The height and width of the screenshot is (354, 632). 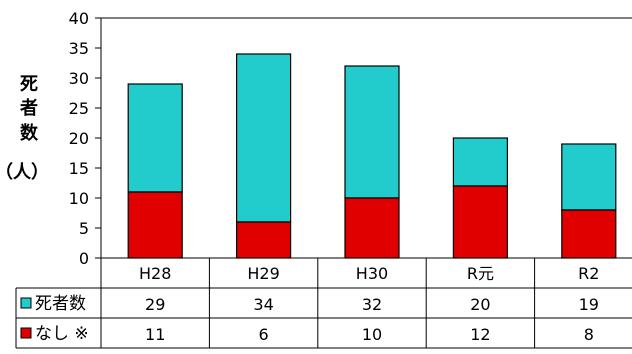 What do you see at coordinates (79, 138) in the screenshot?
I see `y-tick-label: 20` at bounding box center [79, 138].